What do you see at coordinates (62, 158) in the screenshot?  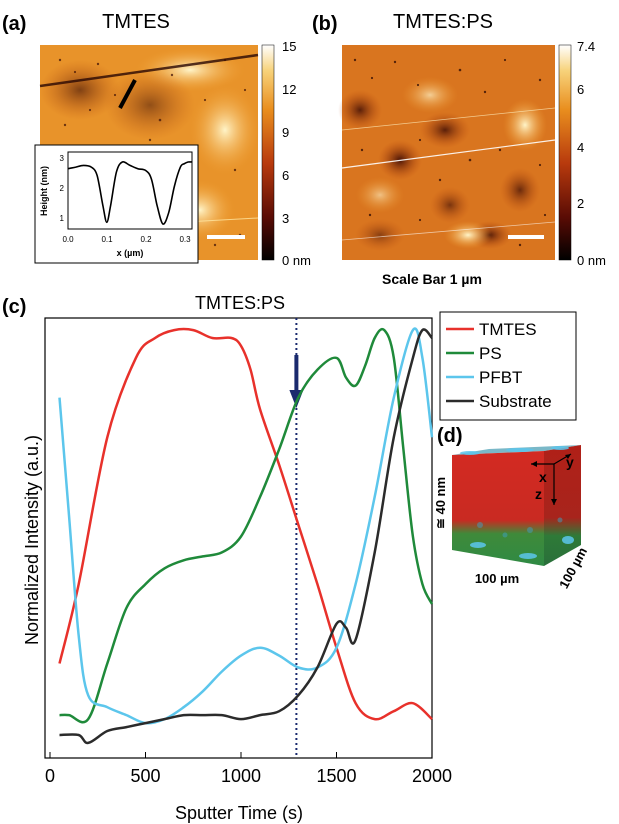 I see `inset-ytick-3: 3` at bounding box center [62, 158].